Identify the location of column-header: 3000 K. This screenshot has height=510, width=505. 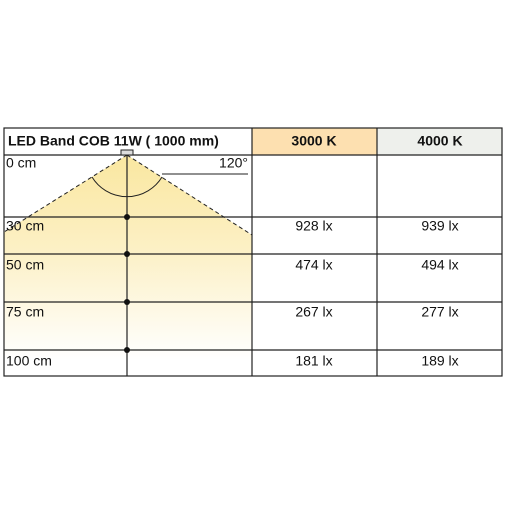
(313, 141).